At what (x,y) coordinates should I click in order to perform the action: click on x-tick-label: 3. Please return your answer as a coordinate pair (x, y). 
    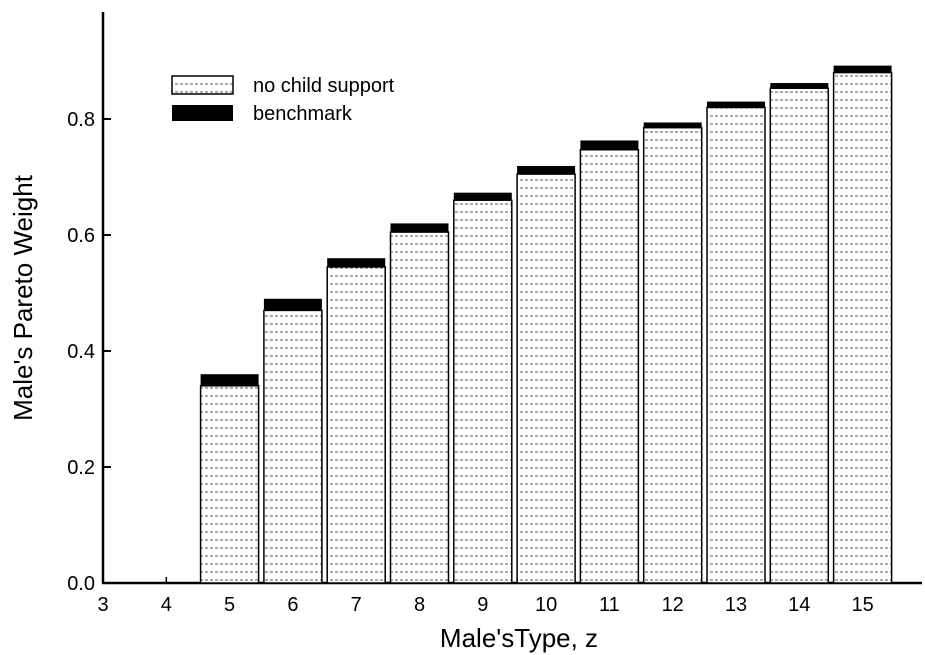
    Looking at the image, I should click on (102, 605).